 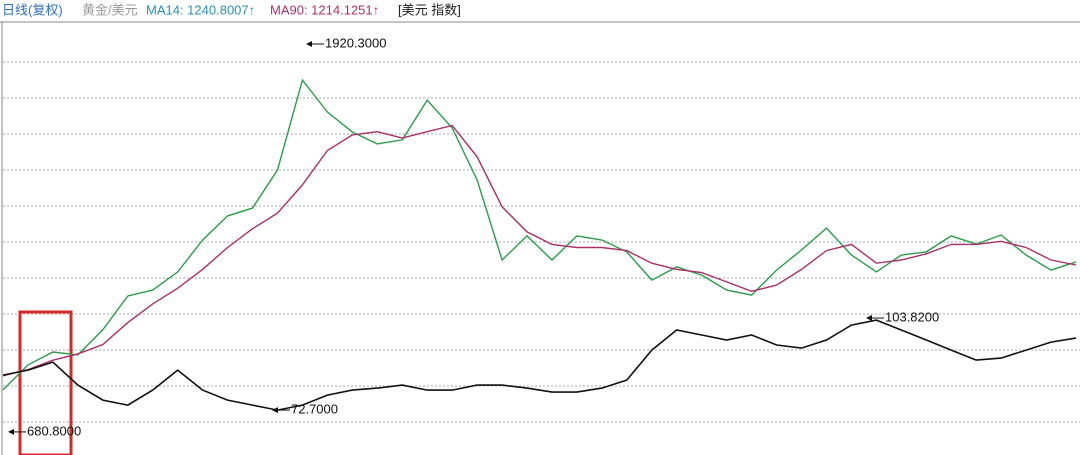 I want to click on header-text: MA14: 1240.8007↑, so click(x=200, y=9).